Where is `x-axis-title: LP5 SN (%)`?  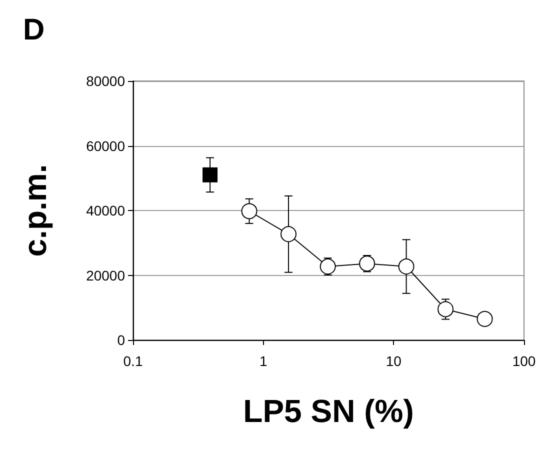
x-axis-title: LP5 SN (%) is located at coordinates (328, 411).